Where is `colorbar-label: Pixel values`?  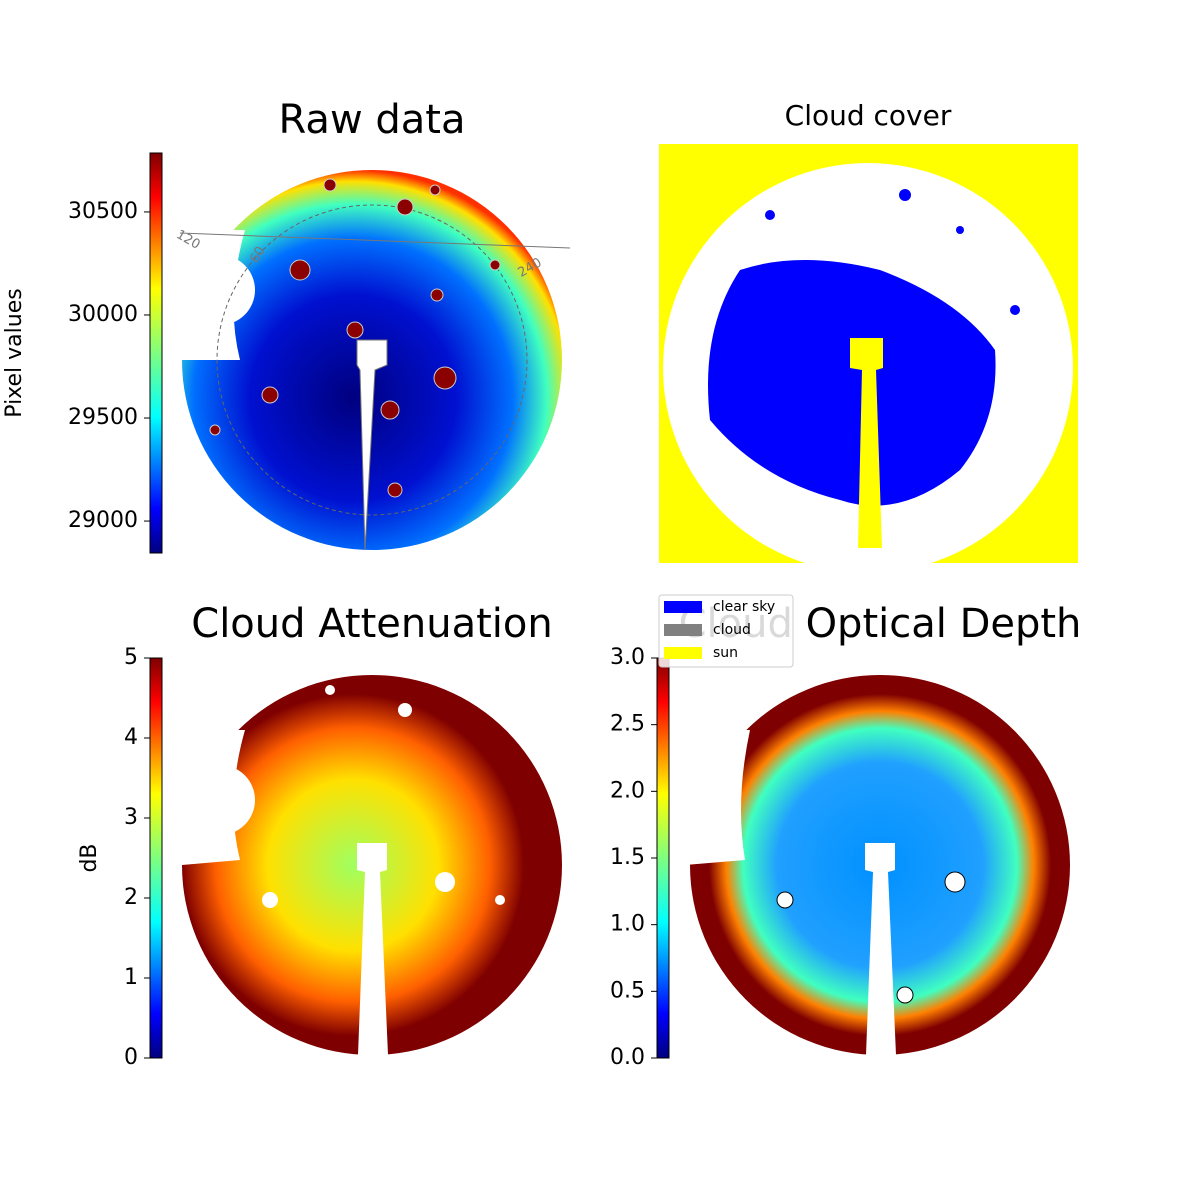 colorbar-label: Pixel values is located at coordinates (14, 352).